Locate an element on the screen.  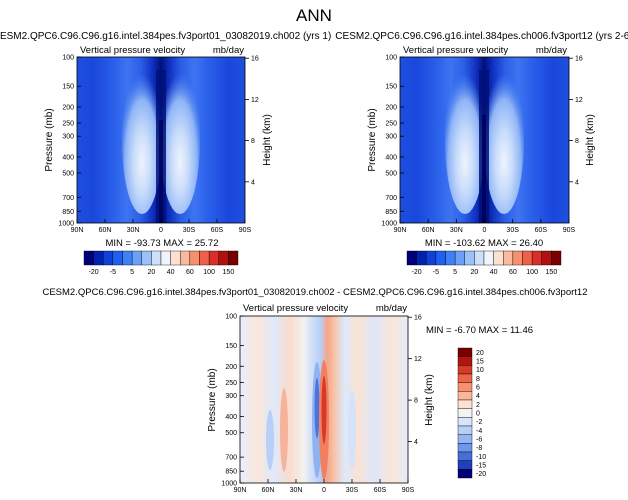
panel-c-minmax: MIN = -6.70 MAX = 11.46 is located at coordinates (479, 330).